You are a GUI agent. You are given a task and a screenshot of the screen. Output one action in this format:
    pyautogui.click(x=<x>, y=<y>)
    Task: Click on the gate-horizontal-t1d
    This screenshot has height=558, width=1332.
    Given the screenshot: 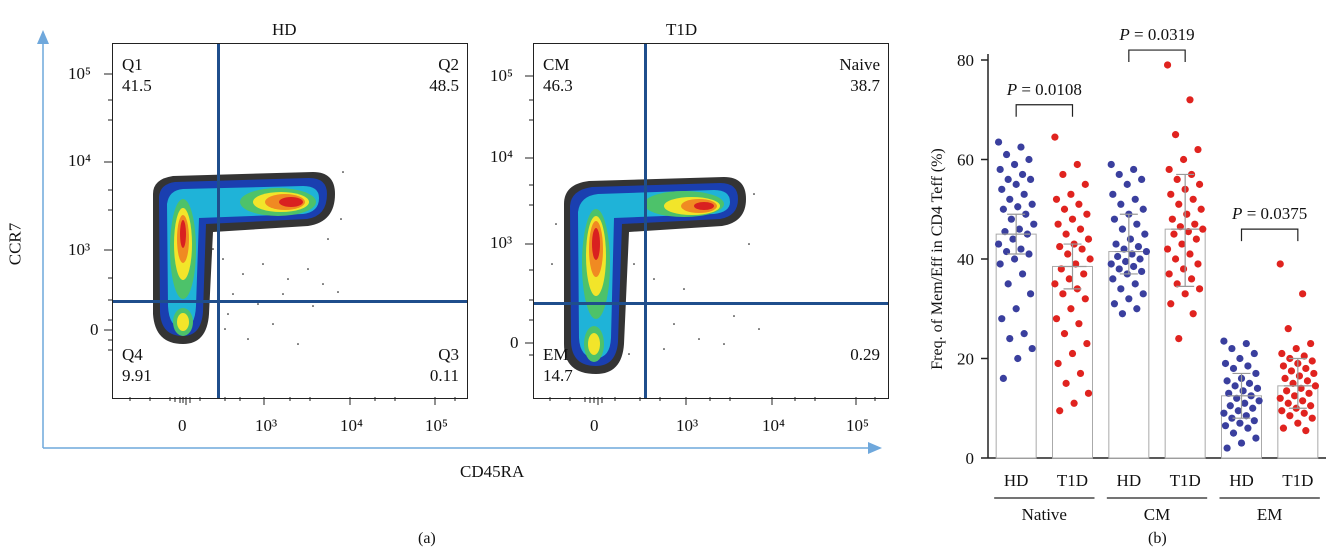 What is the action you would take?
    pyautogui.click(x=711, y=303)
    